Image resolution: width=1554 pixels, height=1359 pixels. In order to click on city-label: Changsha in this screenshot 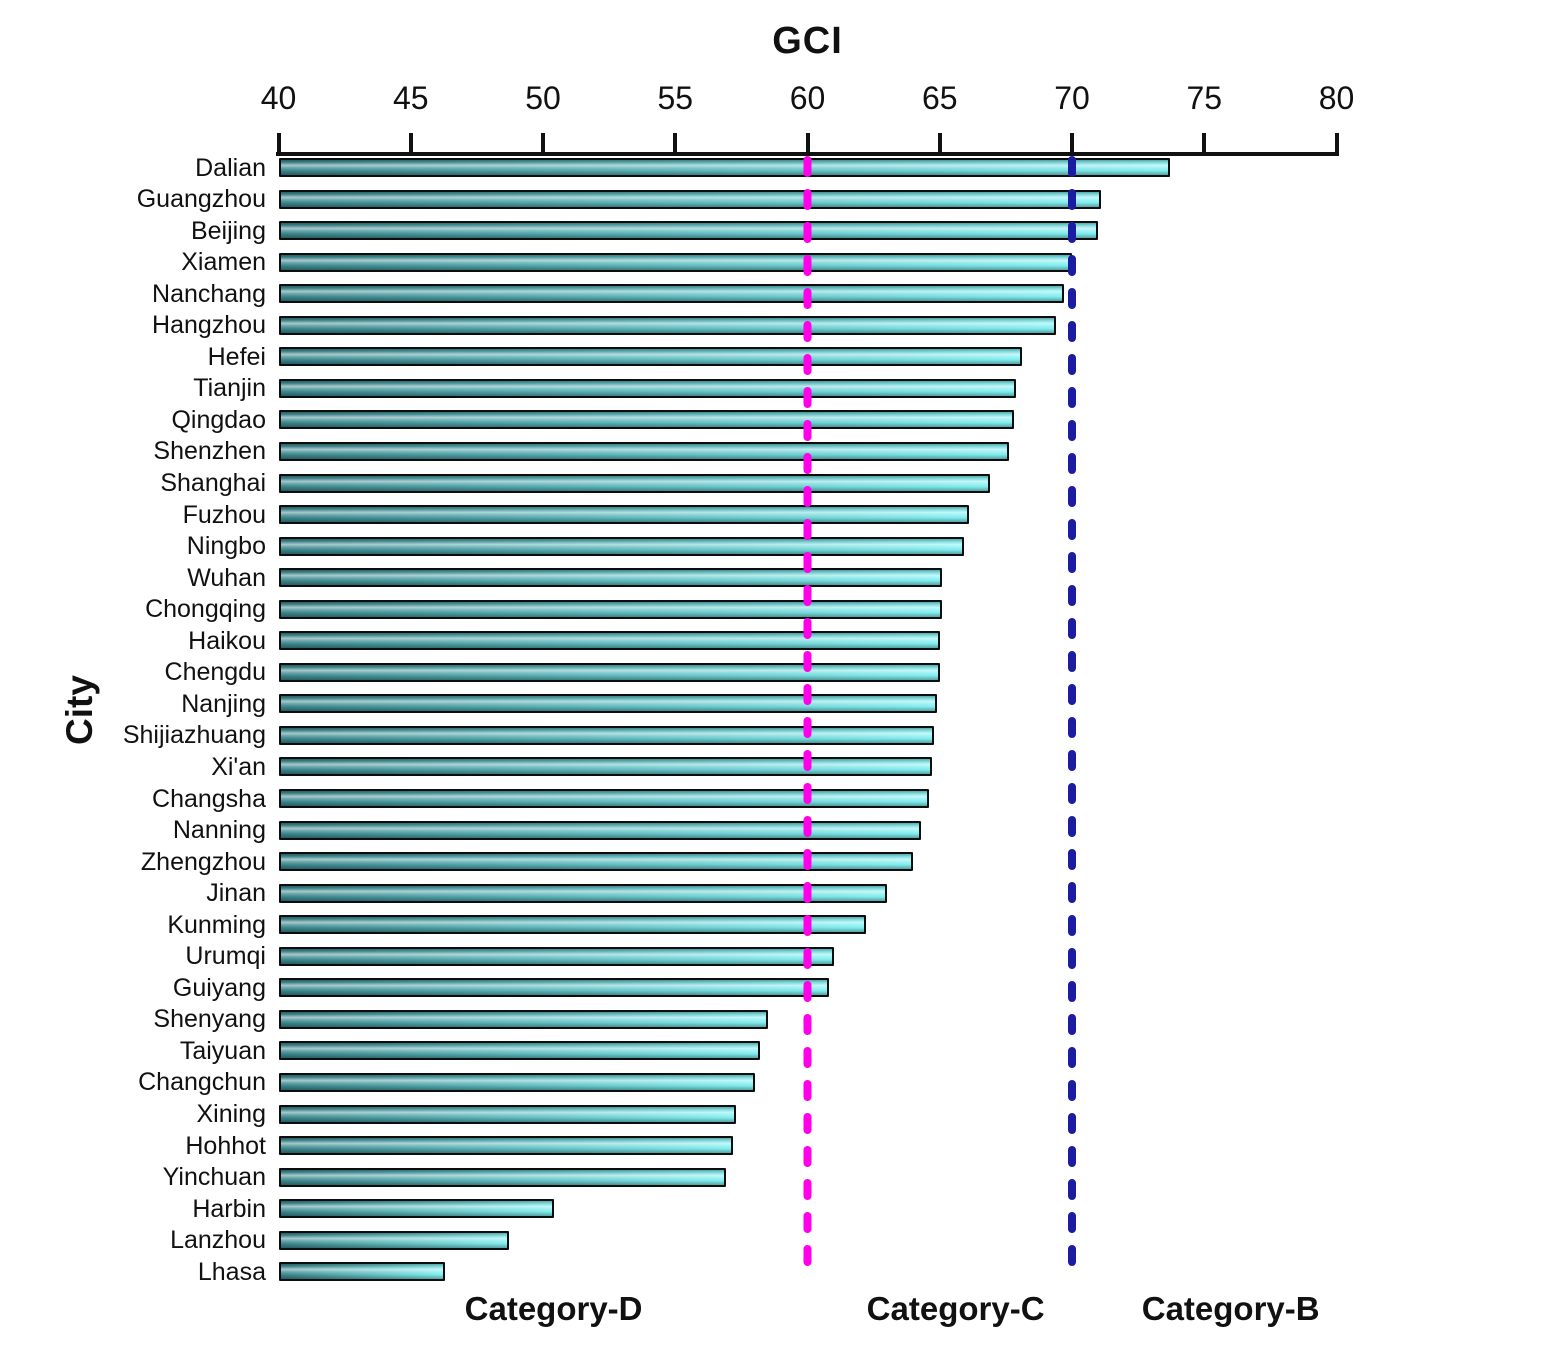, I will do `click(209, 798)`.